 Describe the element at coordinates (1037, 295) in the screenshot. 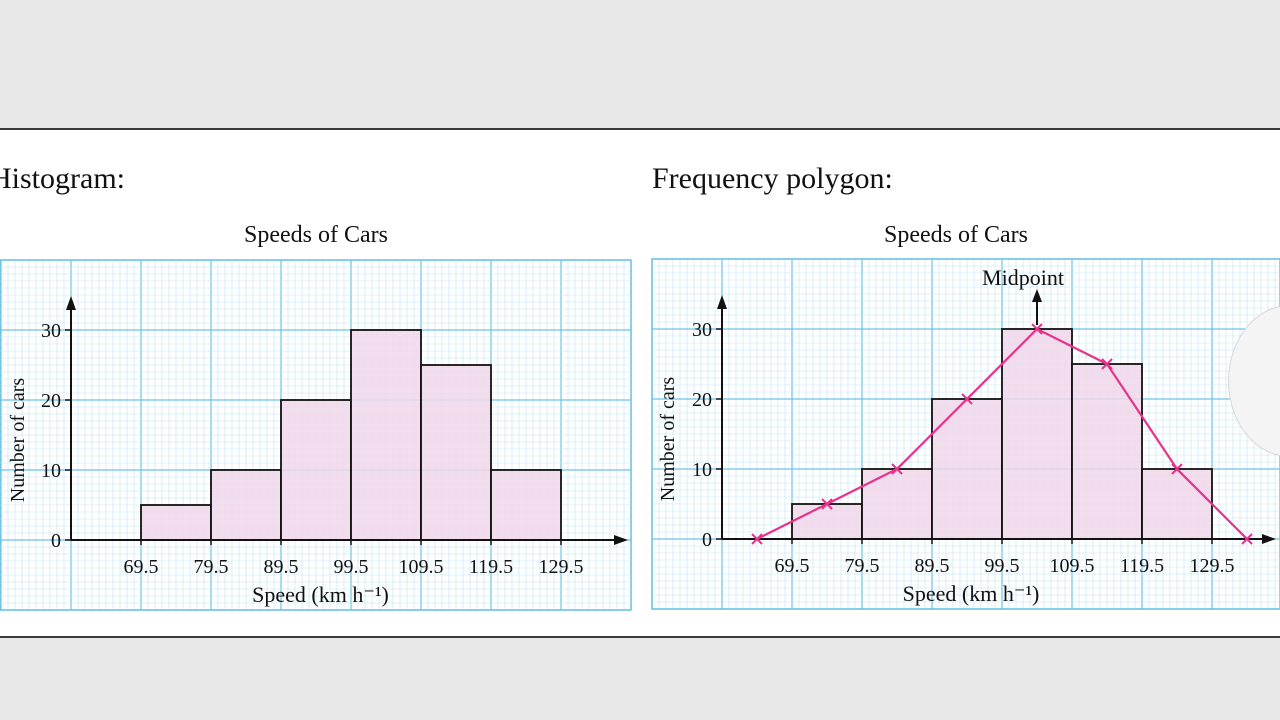

I see `midpoint-arrow-head` at that location.